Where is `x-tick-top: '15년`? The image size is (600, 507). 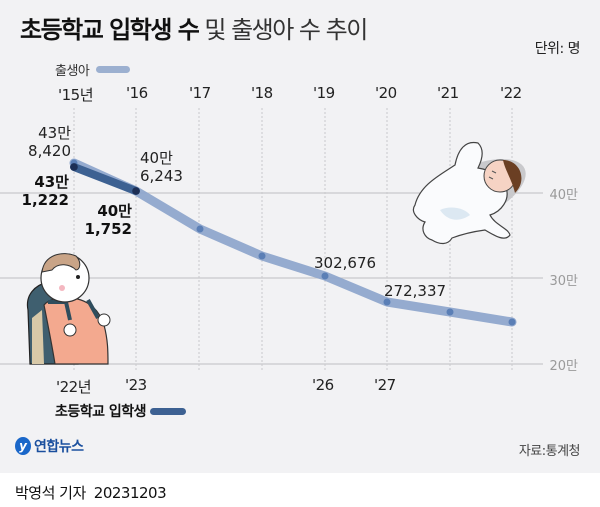 x-tick-top: '15년 is located at coordinates (76, 95).